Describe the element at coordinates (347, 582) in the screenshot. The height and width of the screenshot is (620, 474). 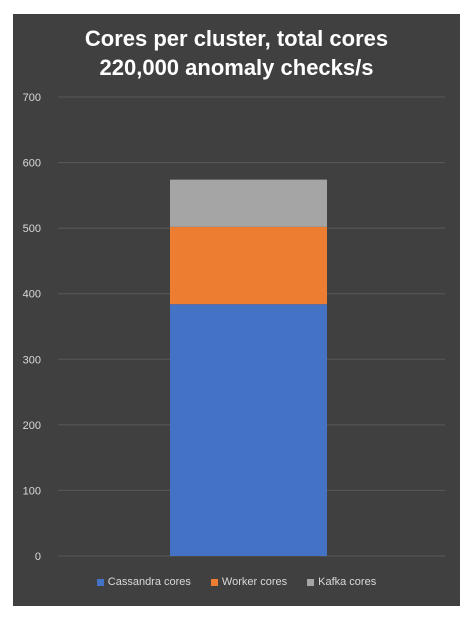
I see `legend-label-kafka: Kafka cores` at that location.